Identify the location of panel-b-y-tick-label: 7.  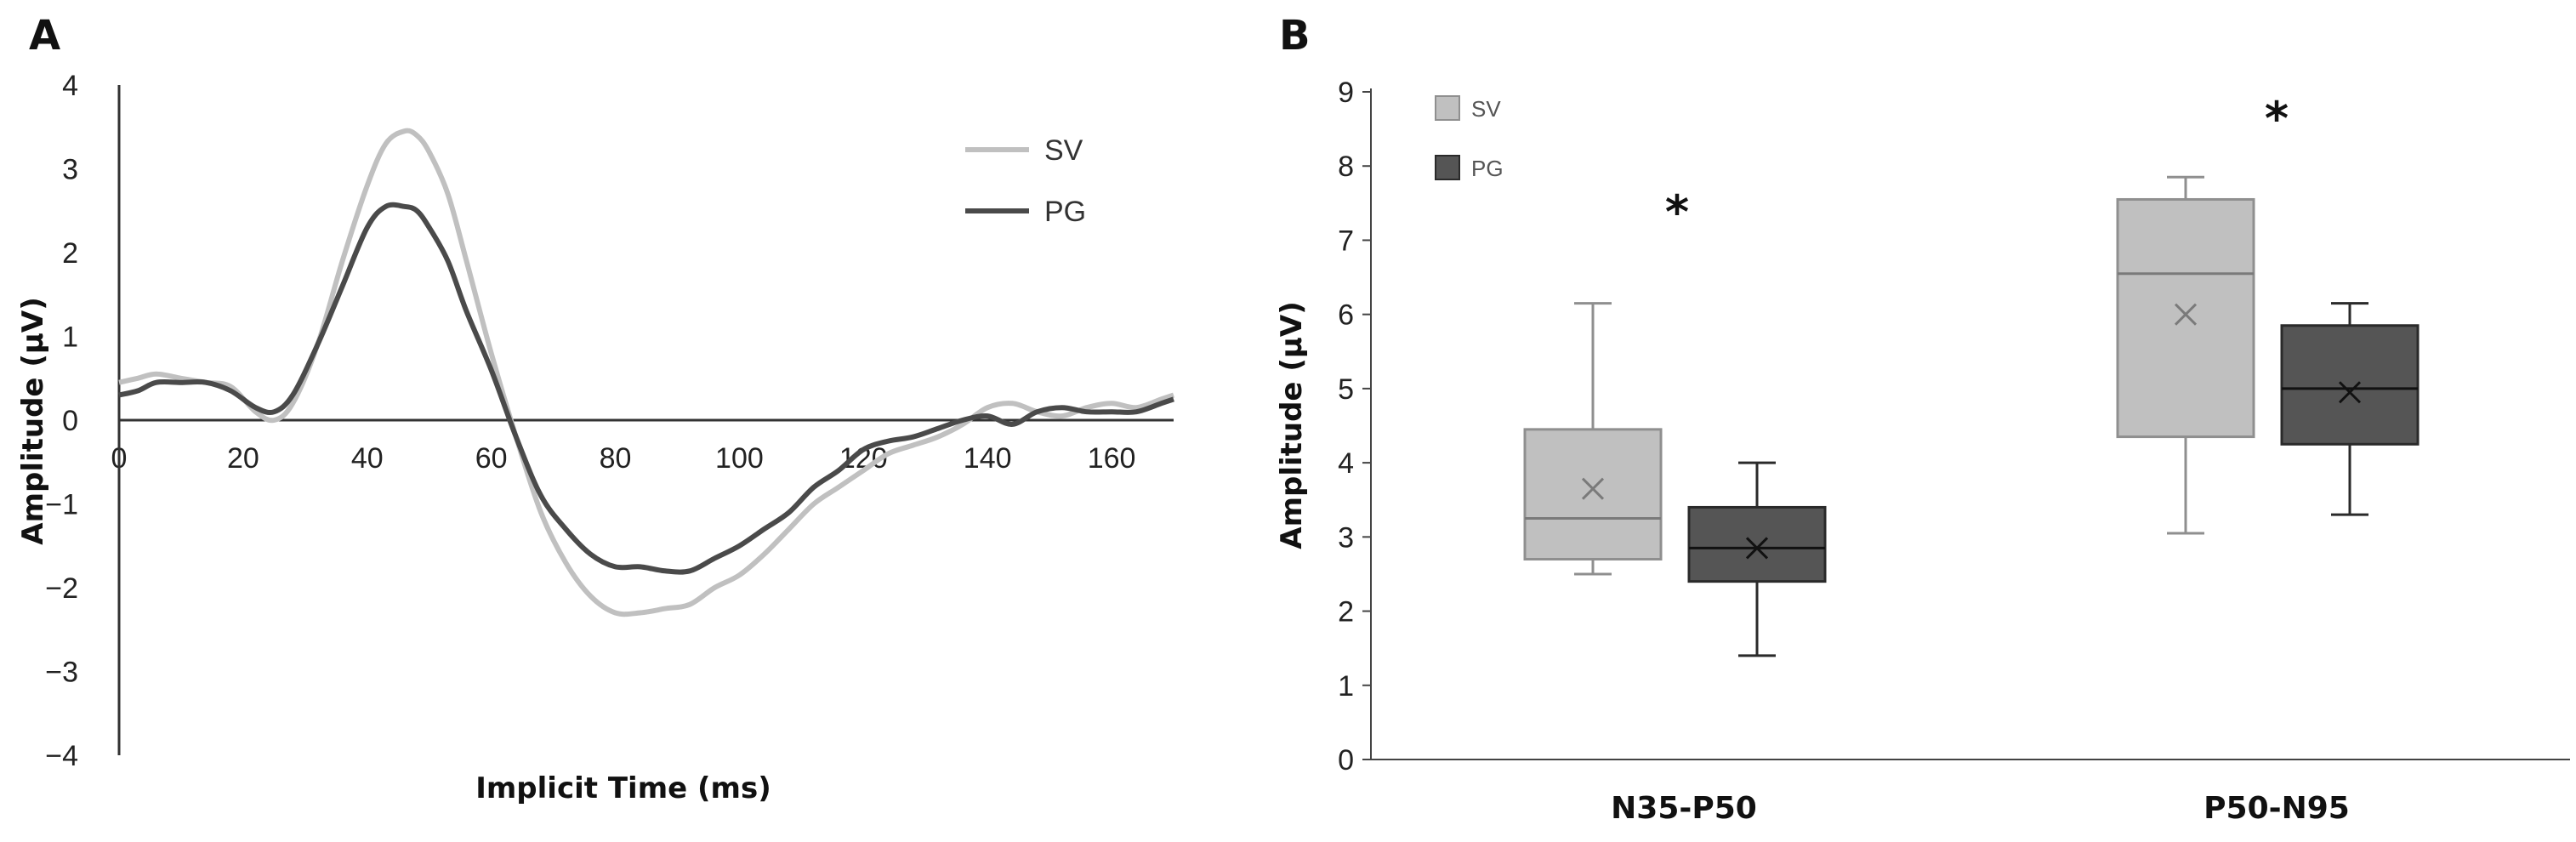
(1346, 241).